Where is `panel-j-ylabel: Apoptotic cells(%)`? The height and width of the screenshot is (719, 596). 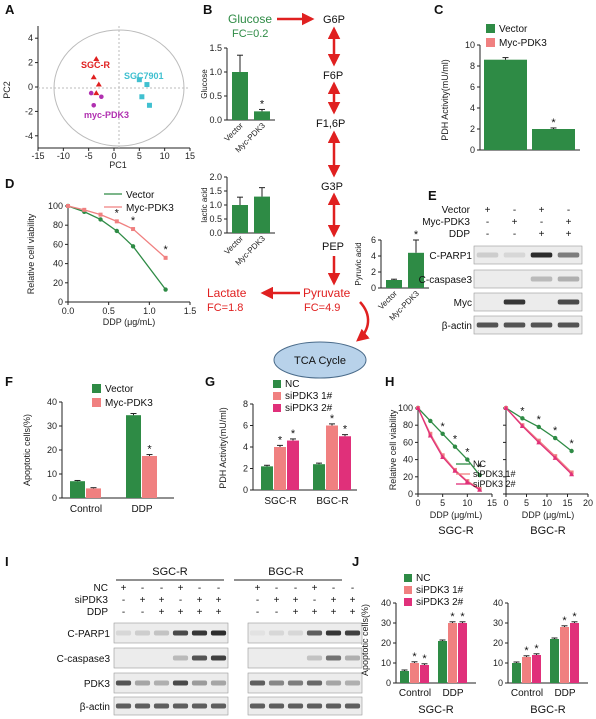 panel-j-ylabel: Apoptotic cells(%) is located at coordinates (365, 640).